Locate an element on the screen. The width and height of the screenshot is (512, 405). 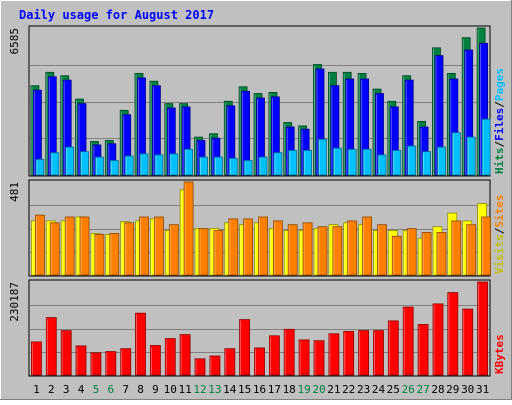
panel-visits-series-label-1: / is located at coordinates (499, 230).